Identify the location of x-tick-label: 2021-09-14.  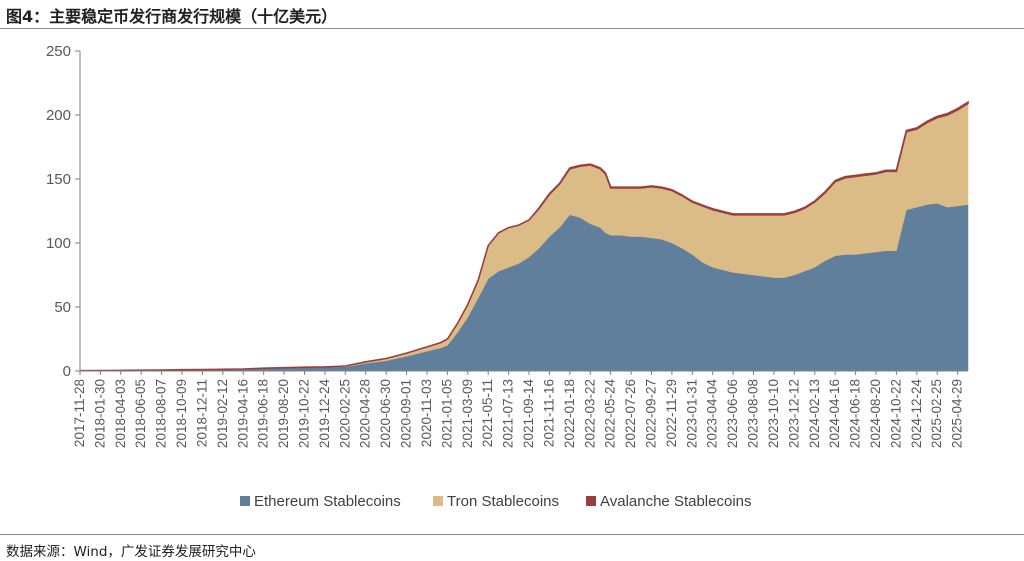
(528, 414).